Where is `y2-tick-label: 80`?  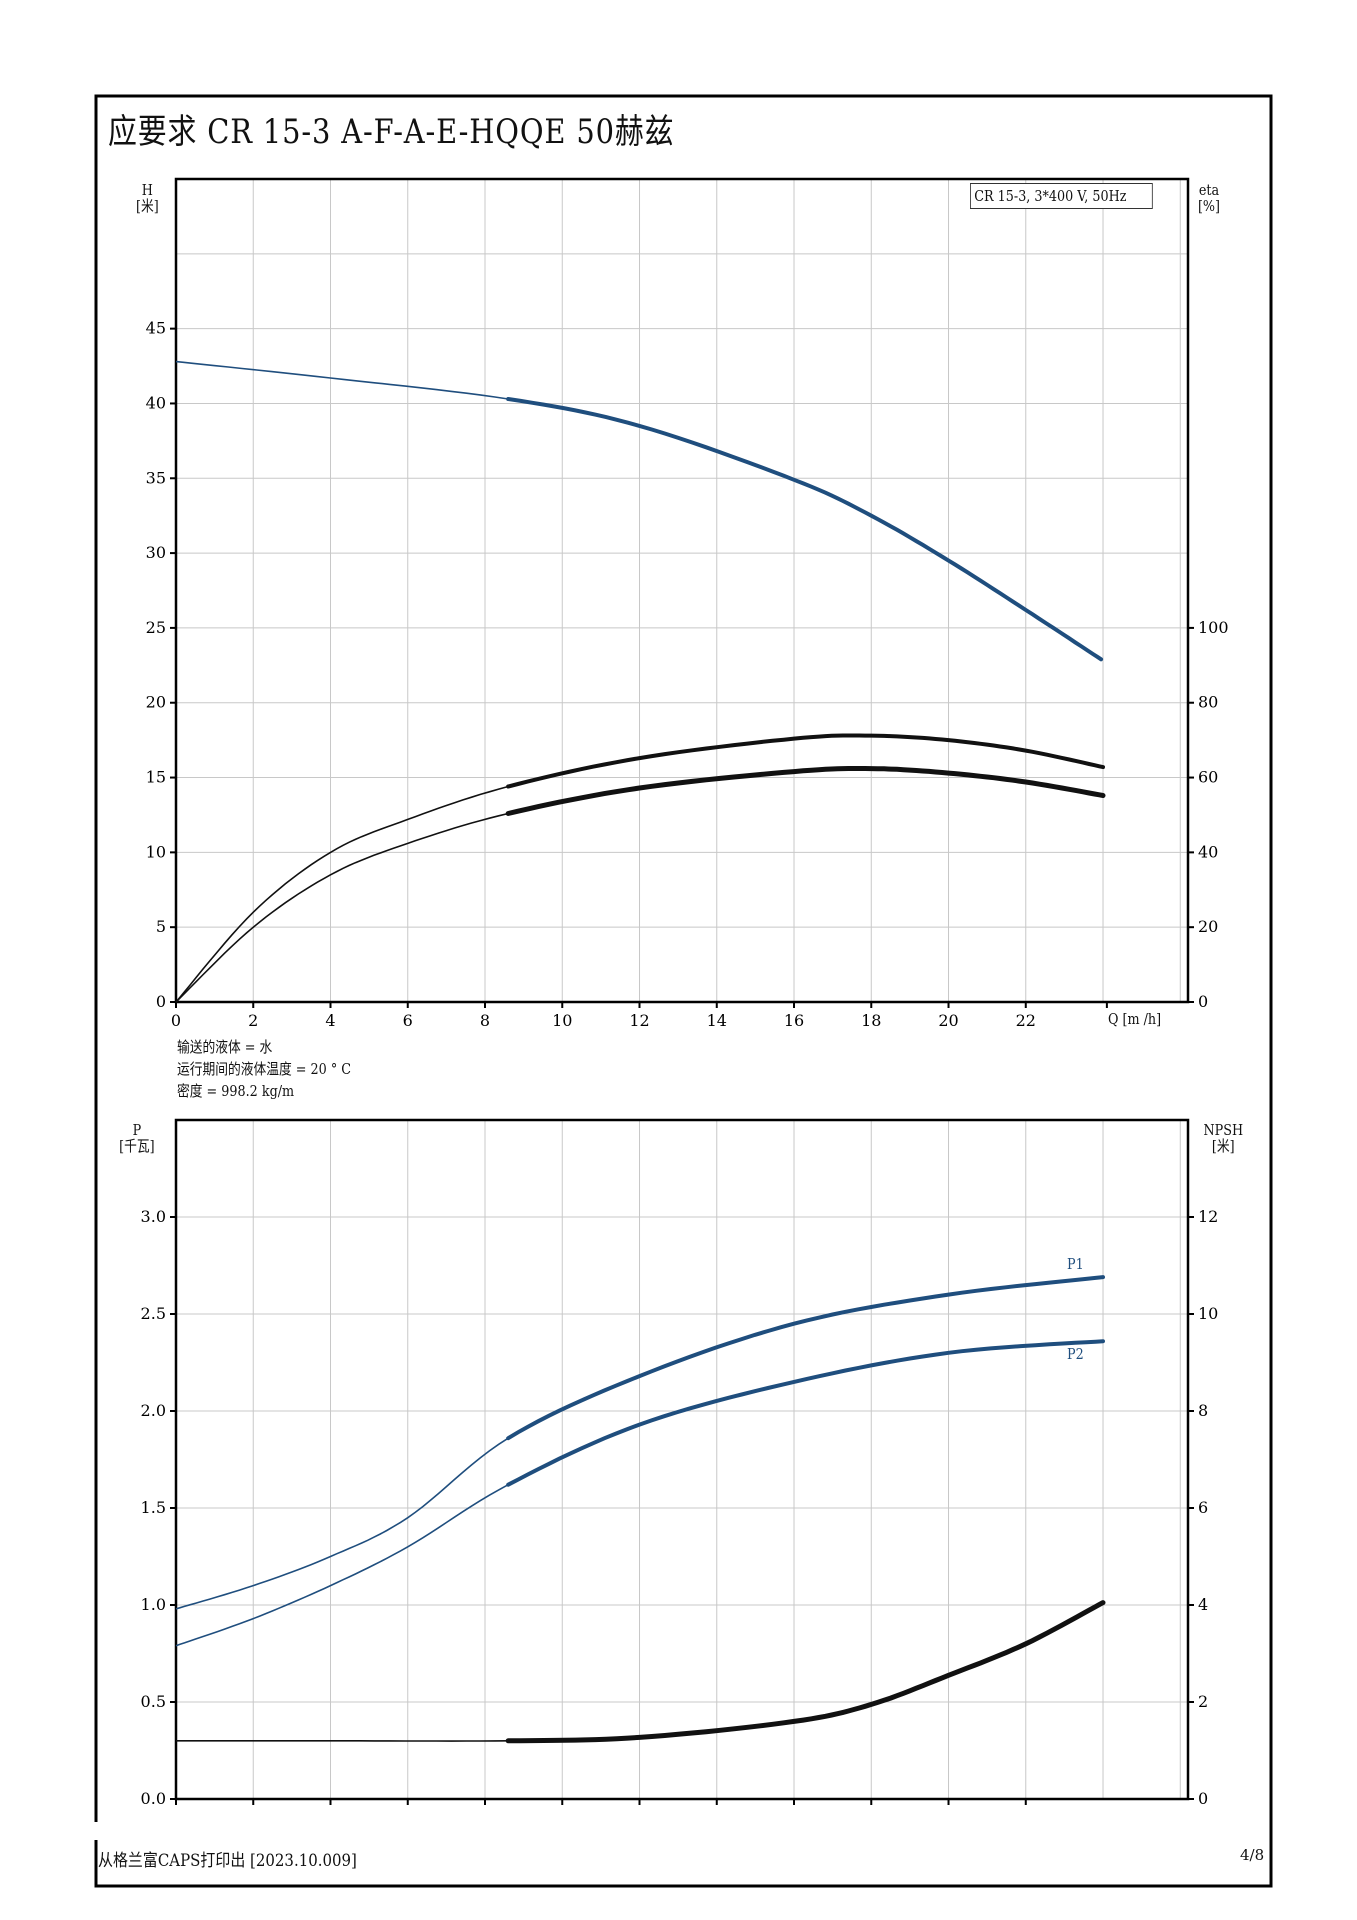 y2-tick-label: 80 is located at coordinates (1208, 702).